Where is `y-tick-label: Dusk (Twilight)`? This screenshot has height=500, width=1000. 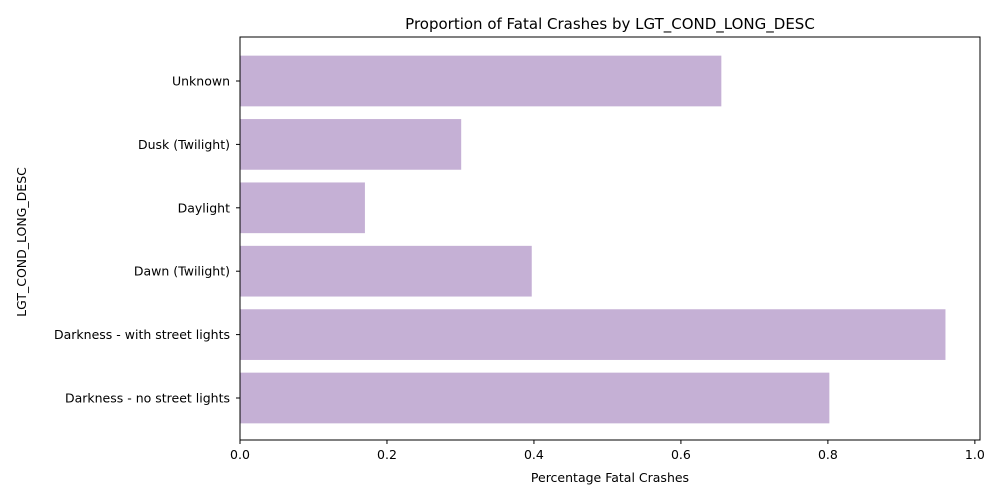
y-tick-label: Dusk (Twilight) is located at coordinates (184, 144).